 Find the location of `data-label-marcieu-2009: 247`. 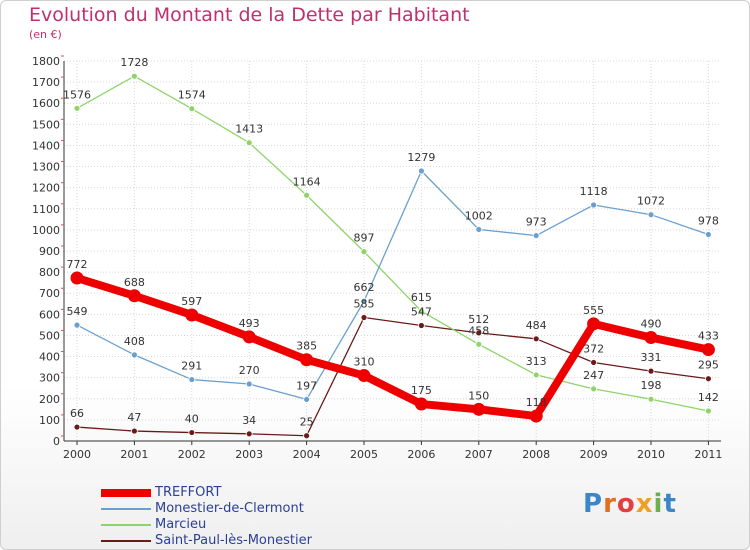

data-label-marcieu-2009: 247 is located at coordinates (593, 375).